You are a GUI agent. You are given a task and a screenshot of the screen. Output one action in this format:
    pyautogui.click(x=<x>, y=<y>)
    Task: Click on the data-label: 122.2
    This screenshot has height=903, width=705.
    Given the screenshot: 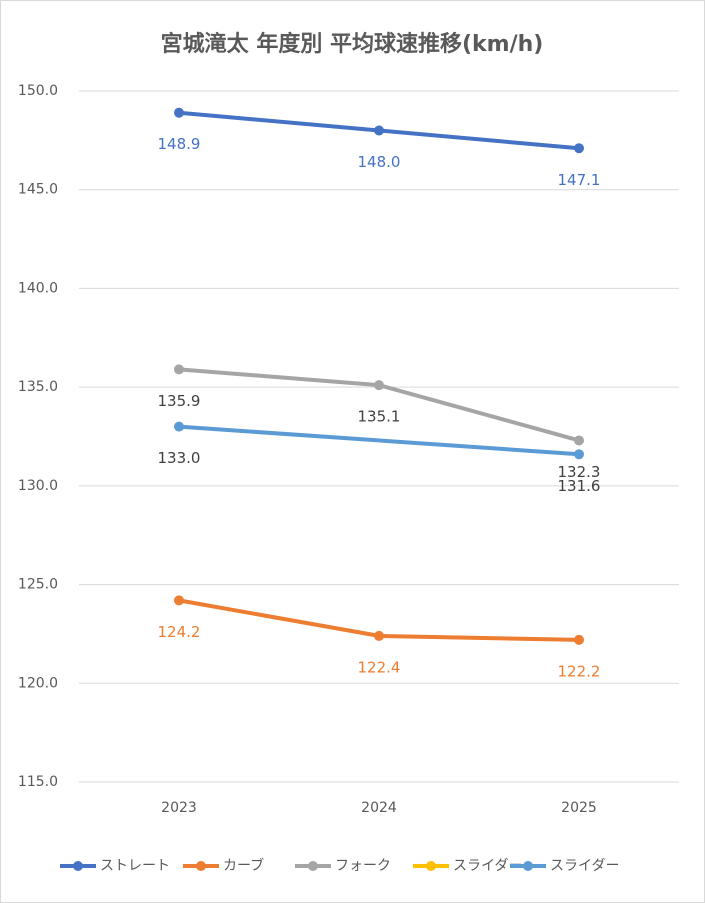 What is the action you would take?
    pyautogui.click(x=579, y=671)
    